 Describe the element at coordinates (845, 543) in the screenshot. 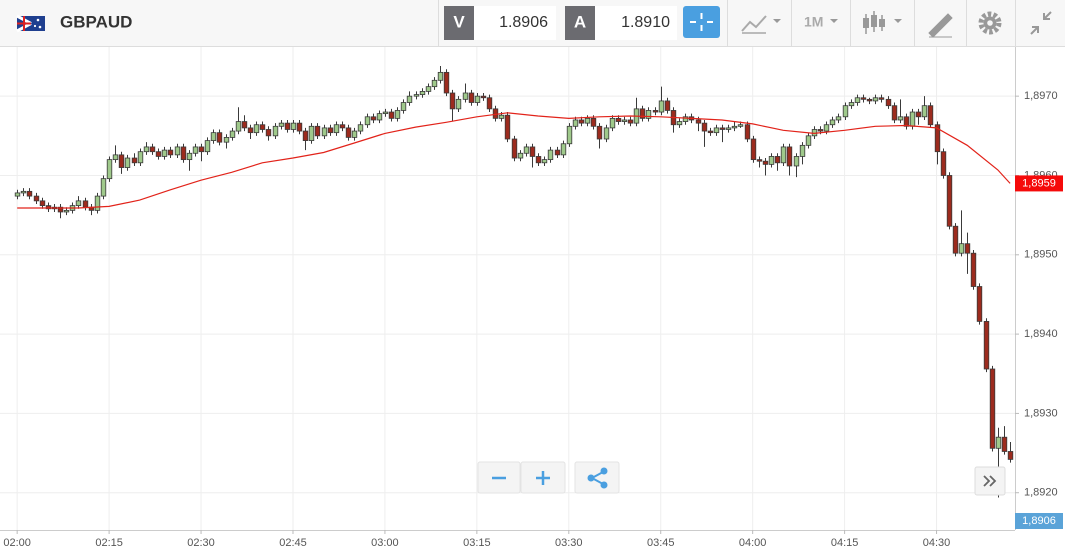

I see `x-tick-label: 04:15` at that location.